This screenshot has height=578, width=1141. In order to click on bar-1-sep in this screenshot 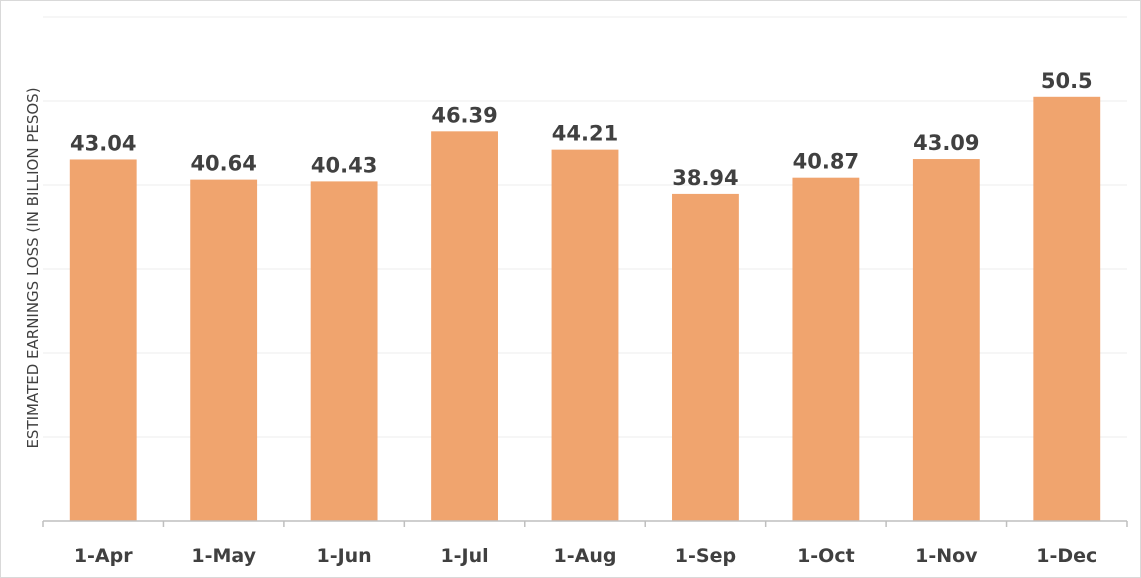, I will do `click(705, 357)`.